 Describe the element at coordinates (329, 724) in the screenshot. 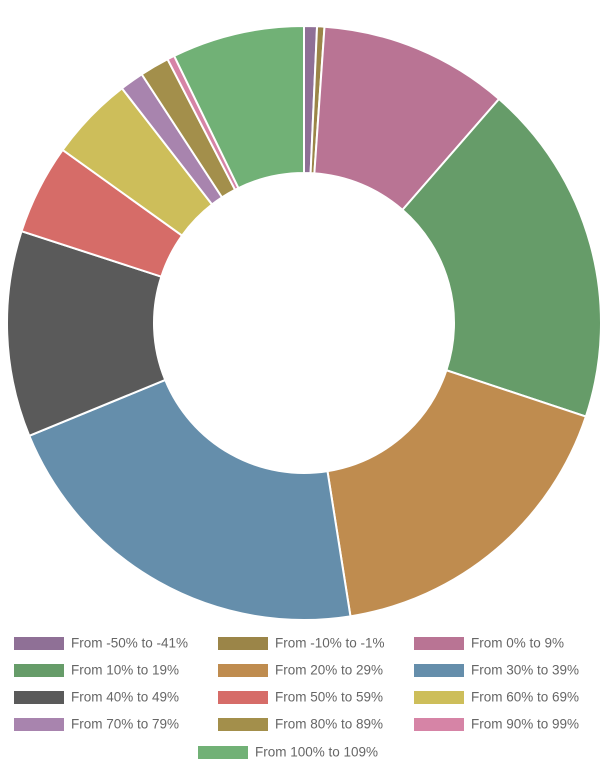

I see `legend-label: From 80% to 89%` at that location.